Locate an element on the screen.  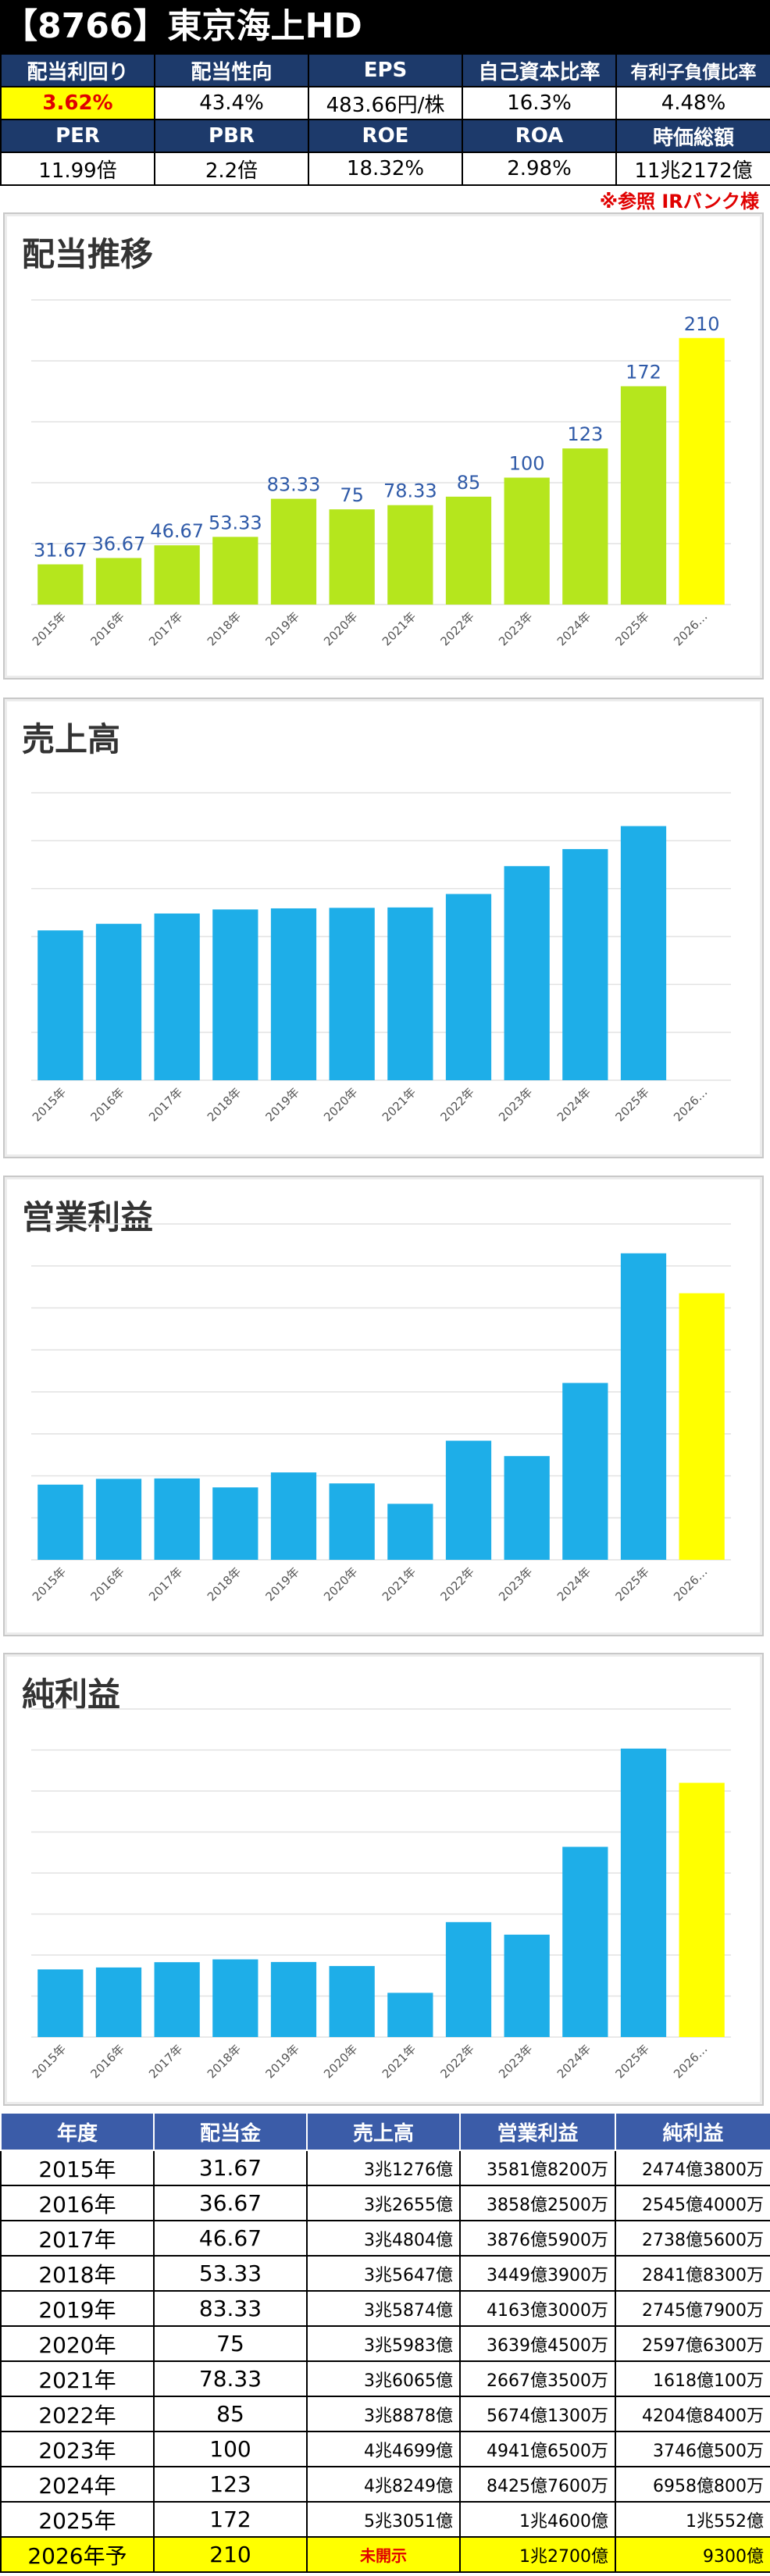
table-row: 2020年 75 3兆5983億 3639億4500万 2597億6300万 is located at coordinates (385, 2343).